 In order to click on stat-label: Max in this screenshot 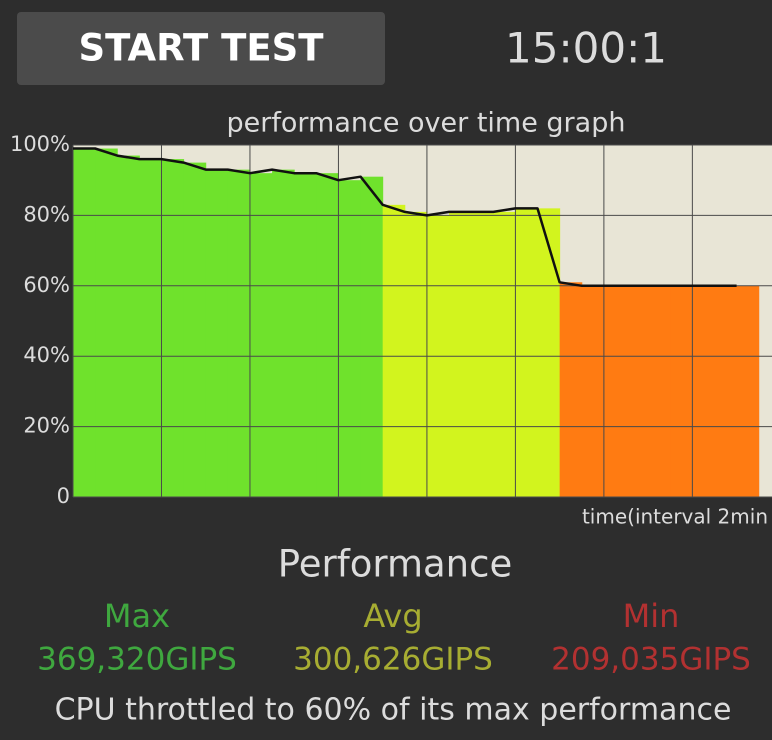, I will do `click(137, 616)`.